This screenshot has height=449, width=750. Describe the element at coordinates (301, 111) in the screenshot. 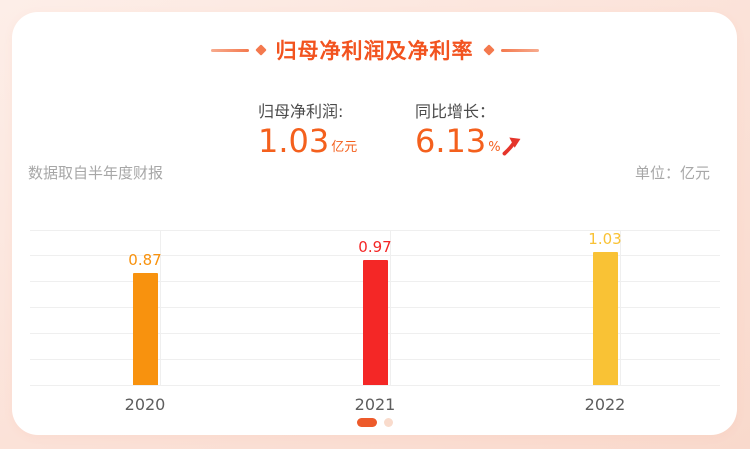

I see `stat-net-profit-label: 归母净利润:` at that location.